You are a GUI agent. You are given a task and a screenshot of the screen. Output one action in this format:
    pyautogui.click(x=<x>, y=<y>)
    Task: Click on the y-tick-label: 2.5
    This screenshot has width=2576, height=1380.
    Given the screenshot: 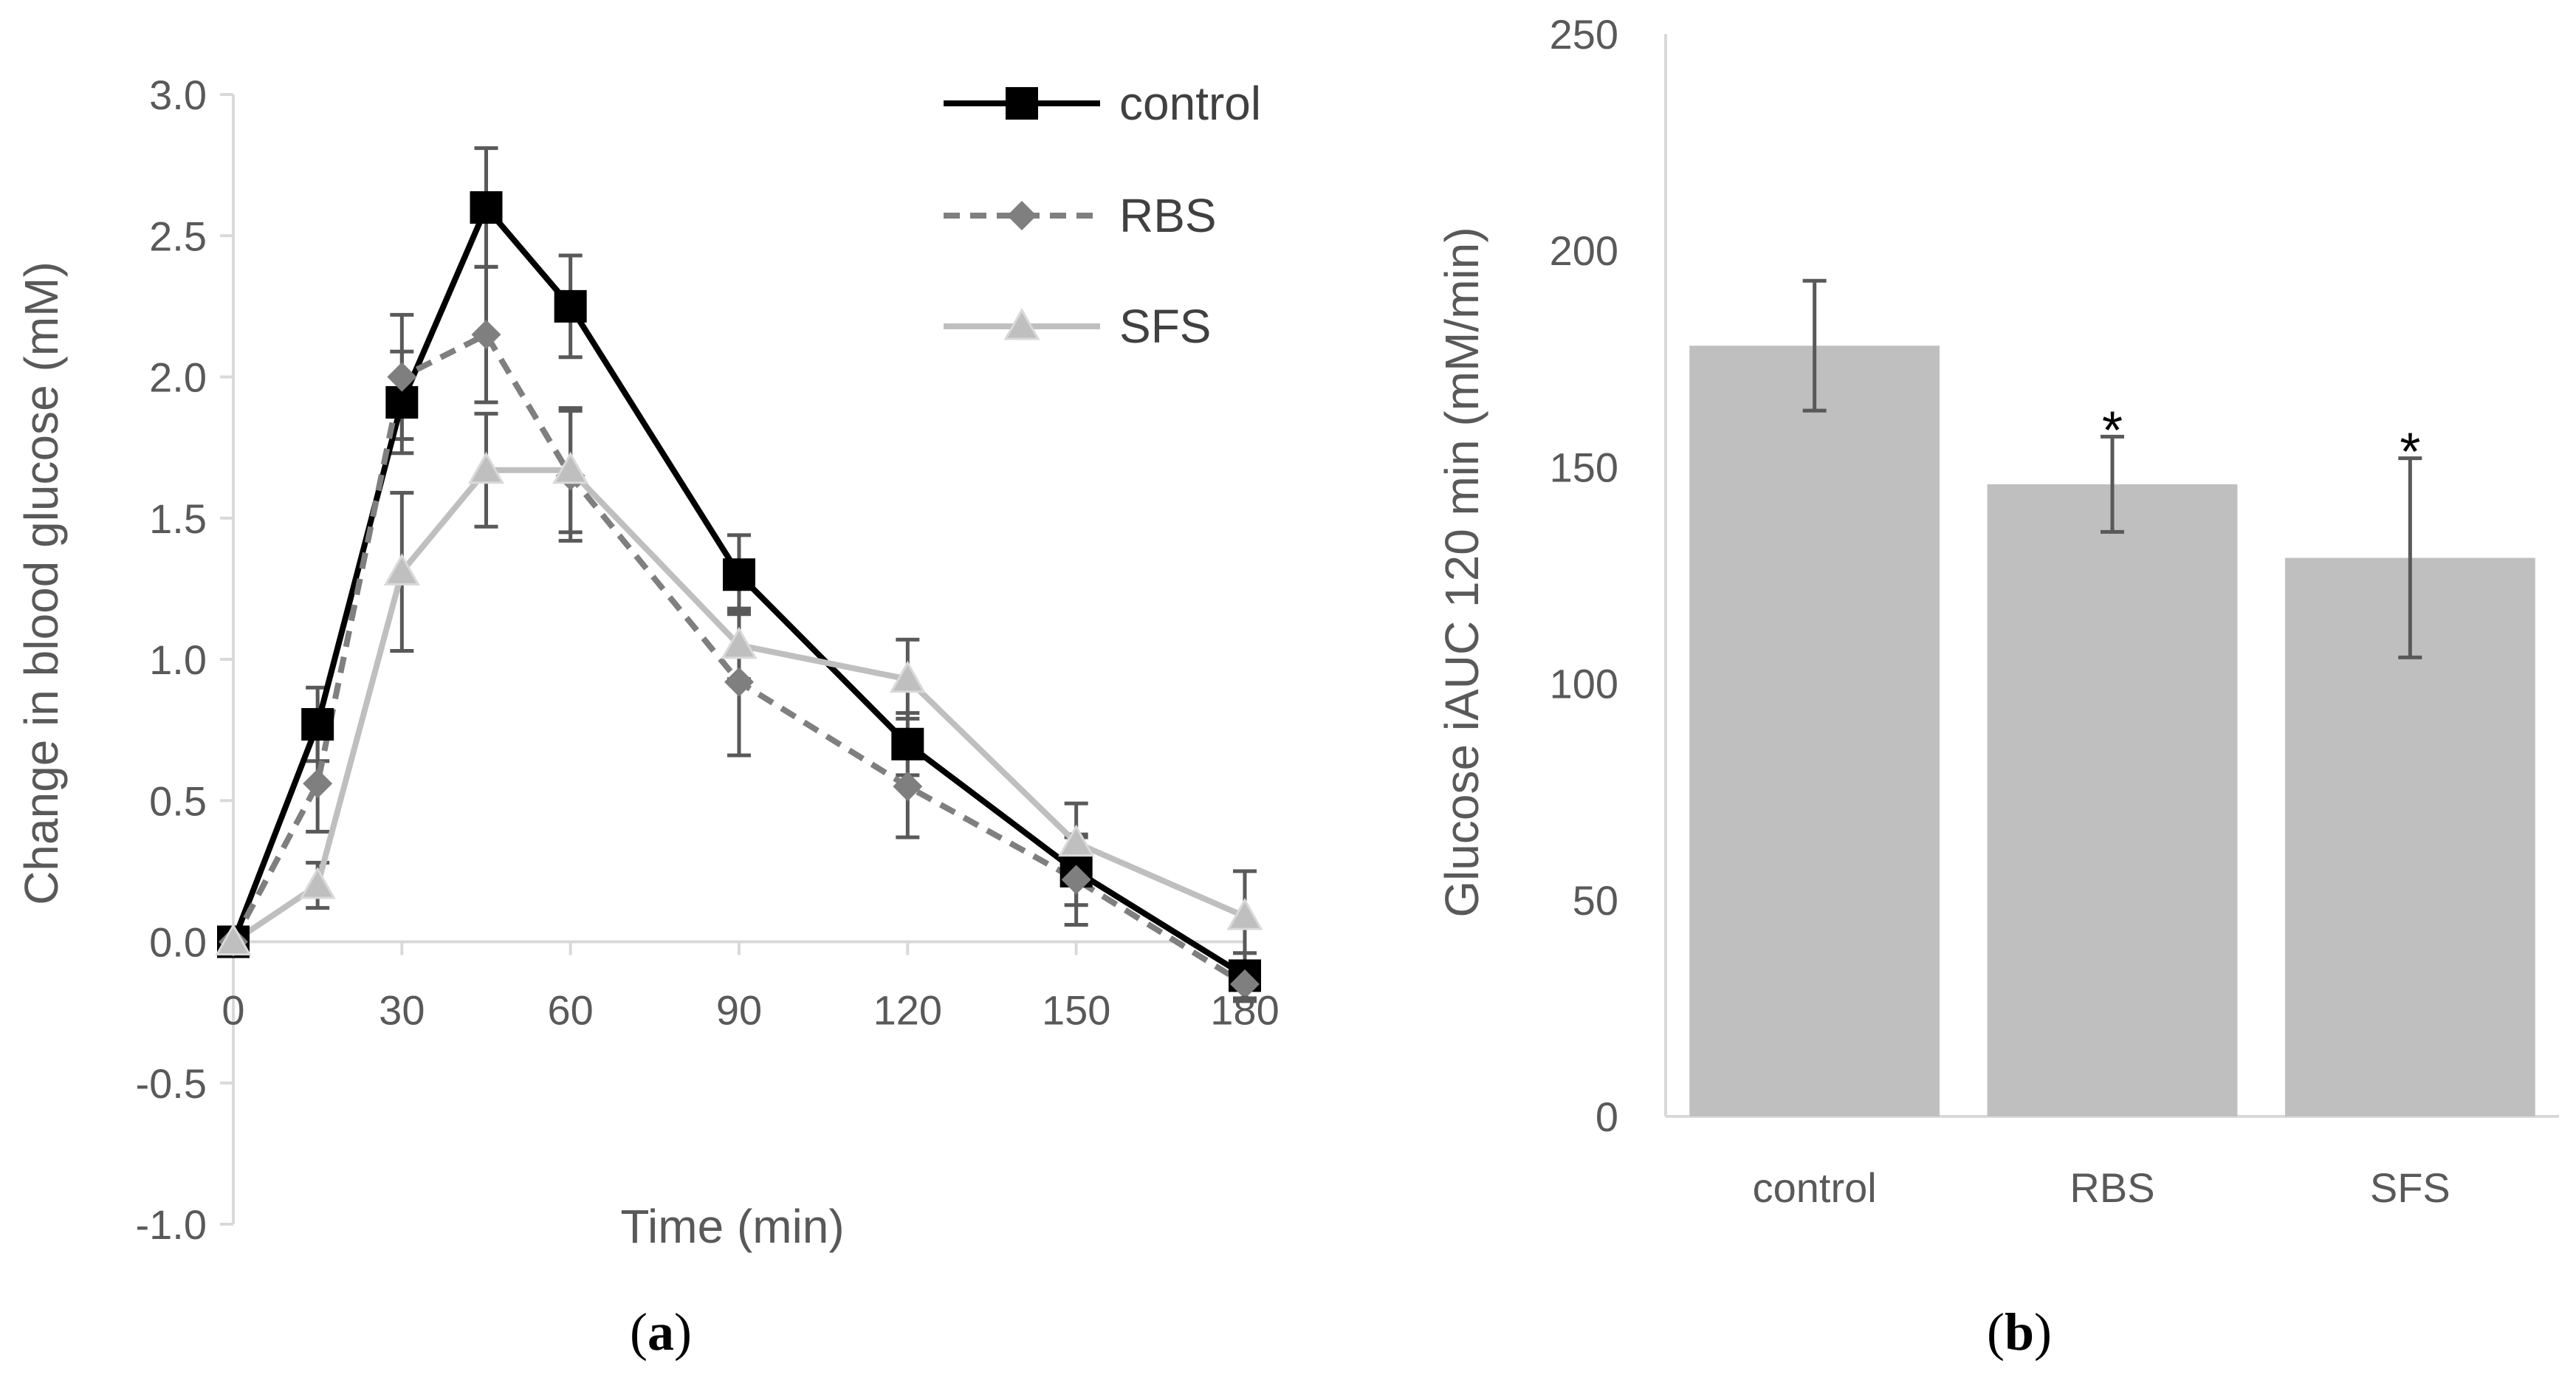 What is the action you would take?
    pyautogui.click(x=178, y=236)
    